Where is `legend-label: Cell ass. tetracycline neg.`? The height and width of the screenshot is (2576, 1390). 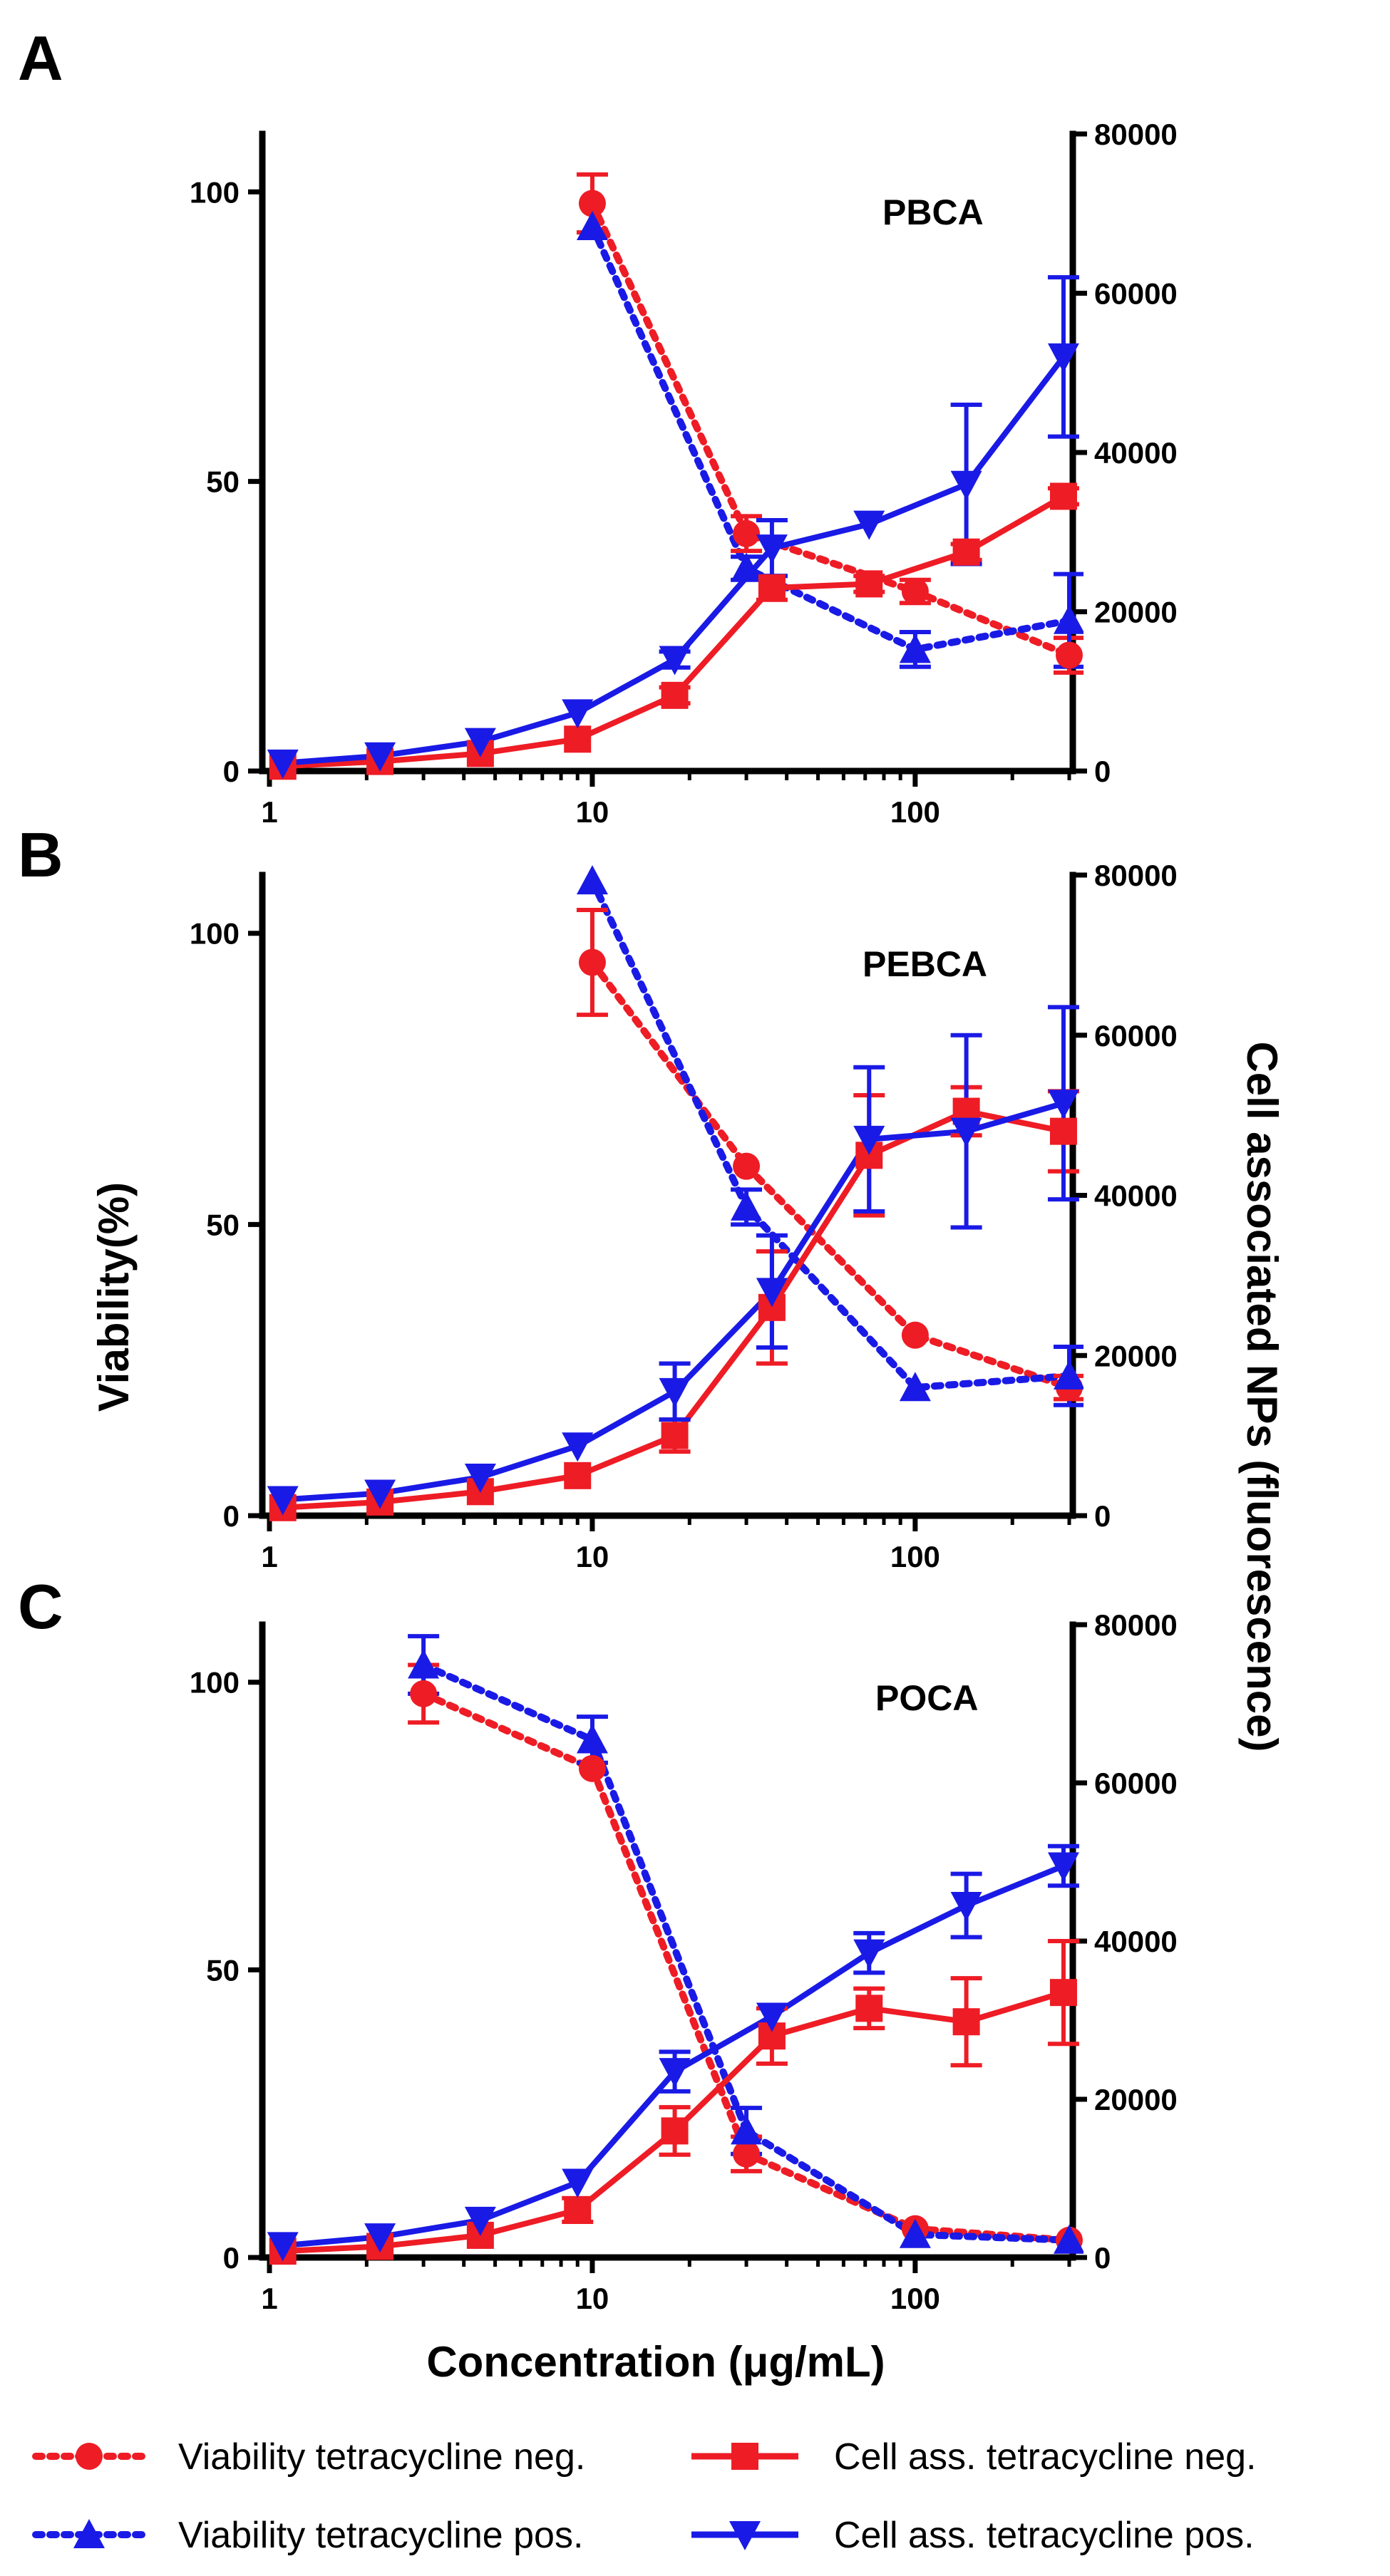 legend-label: Cell ass. tetracycline neg. is located at coordinates (1045, 2457).